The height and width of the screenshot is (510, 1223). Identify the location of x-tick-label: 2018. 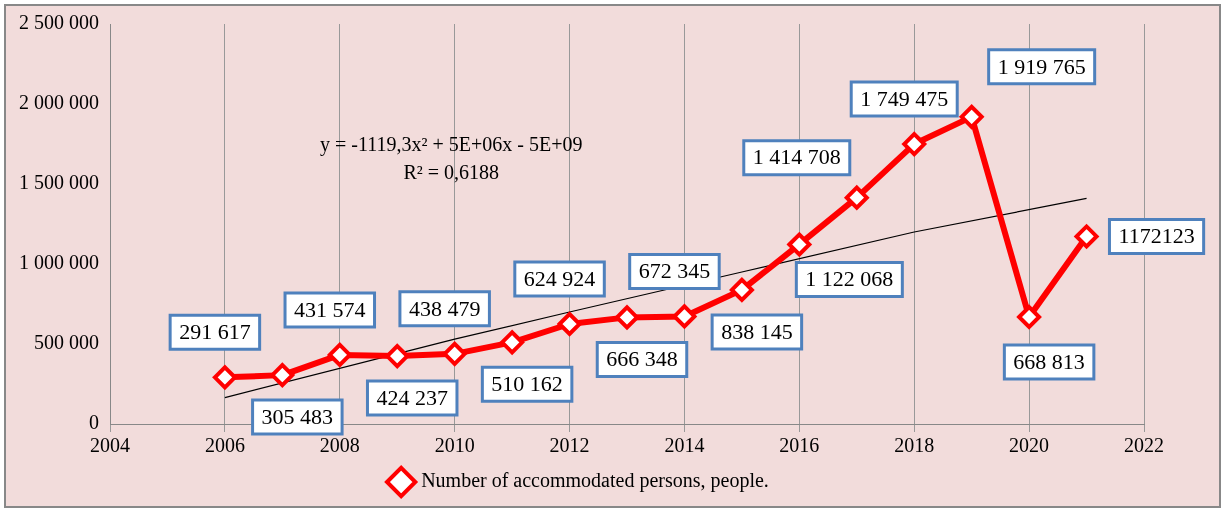
(914, 445).